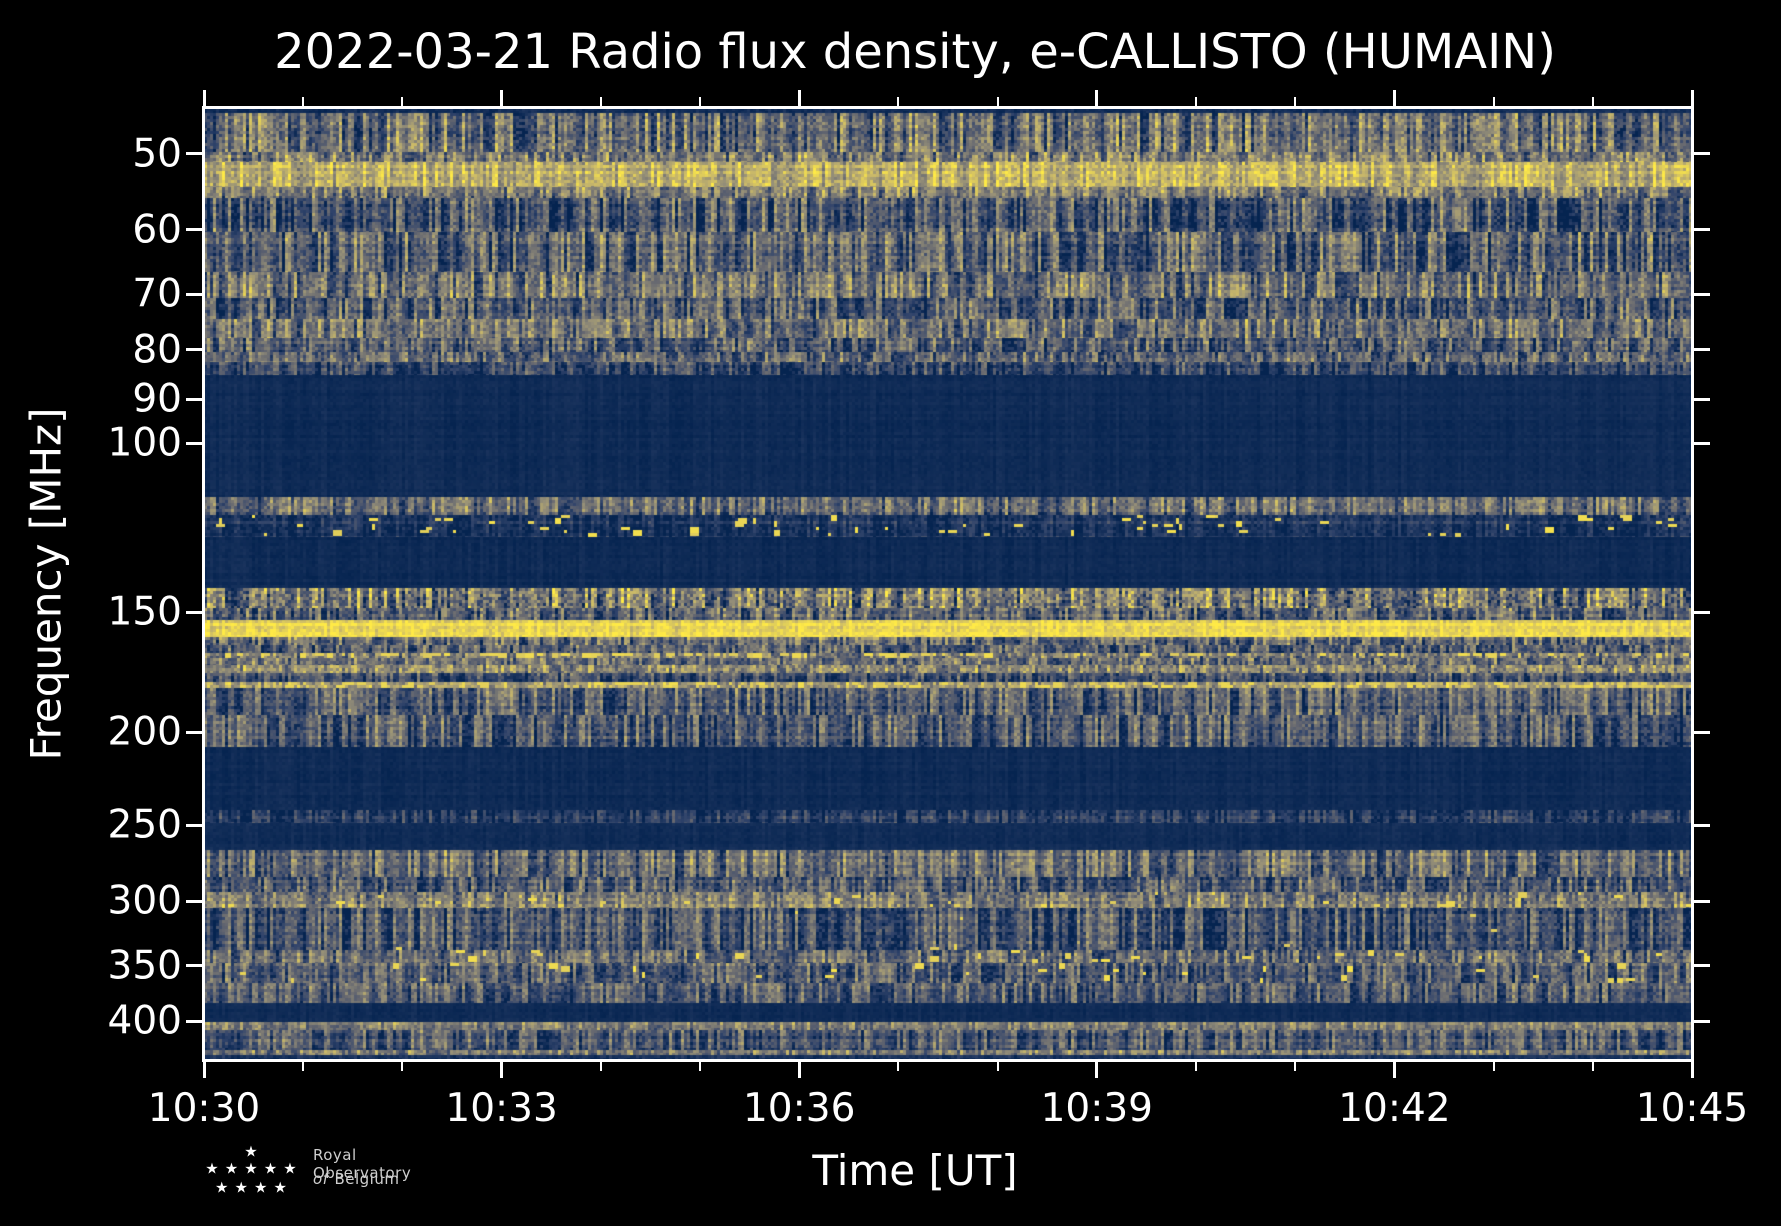 Image resolution: width=1781 pixels, height=1226 pixels. I want to click on x-tick-label: 10:42, so click(1394, 1108).